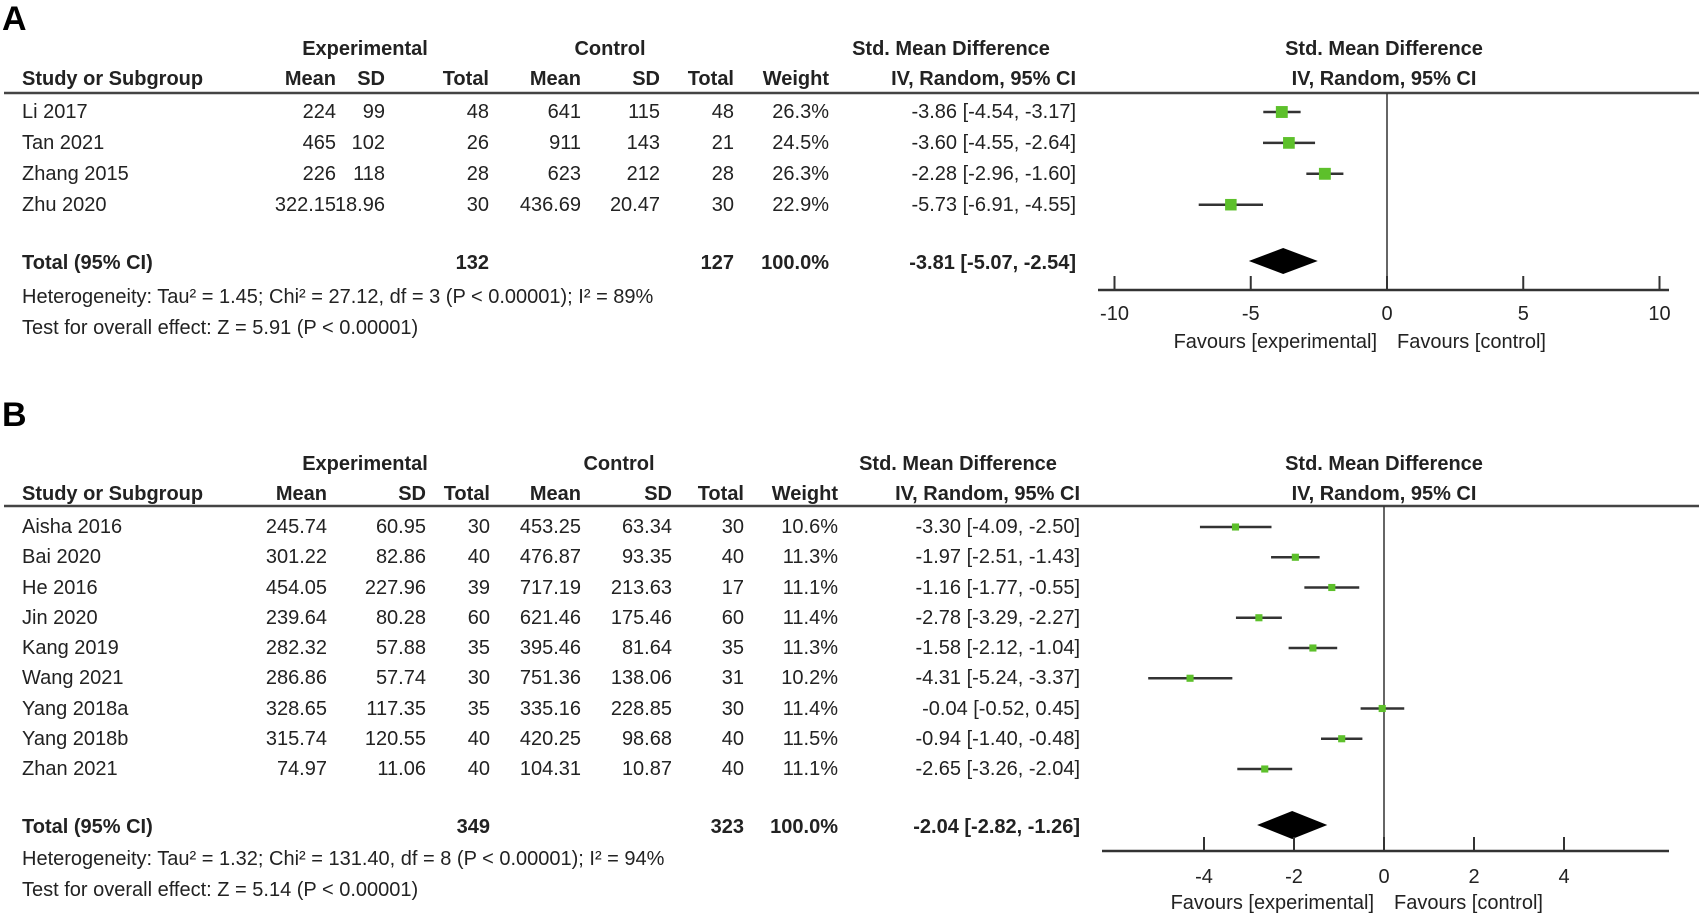  Describe the element at coordinates (359, 204) in the screenshot. I see `exp-sd: 18.96` at that location.